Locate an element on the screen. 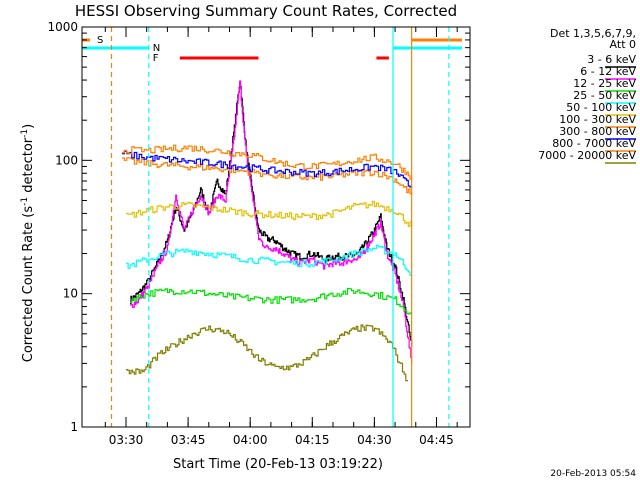  flag-bars: S NF is located at coordinates (272, 49).